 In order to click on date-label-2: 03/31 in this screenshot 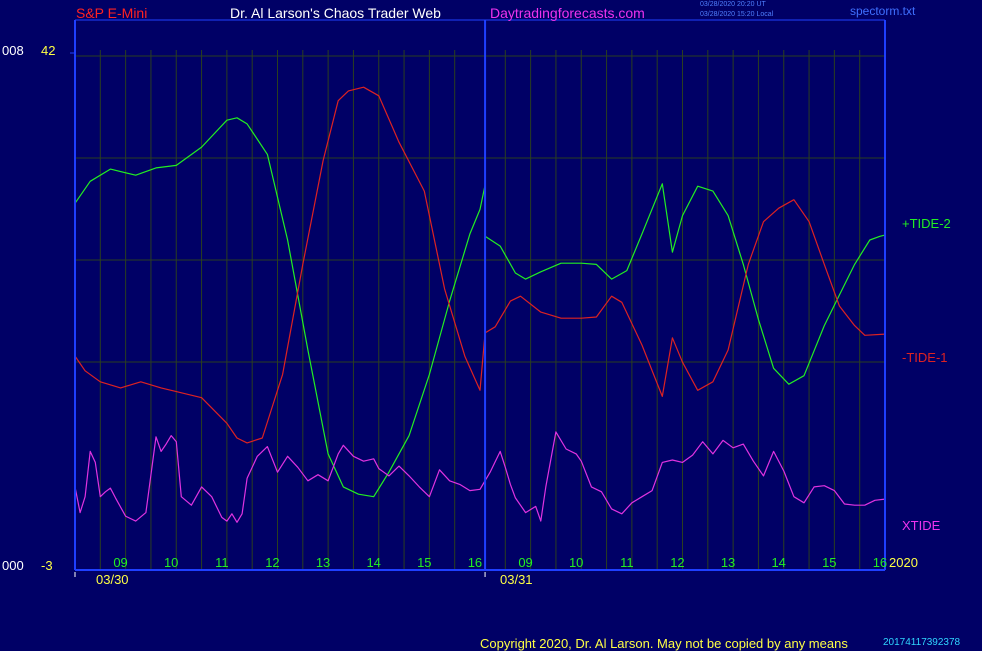, I will do `click(516, 579)`.